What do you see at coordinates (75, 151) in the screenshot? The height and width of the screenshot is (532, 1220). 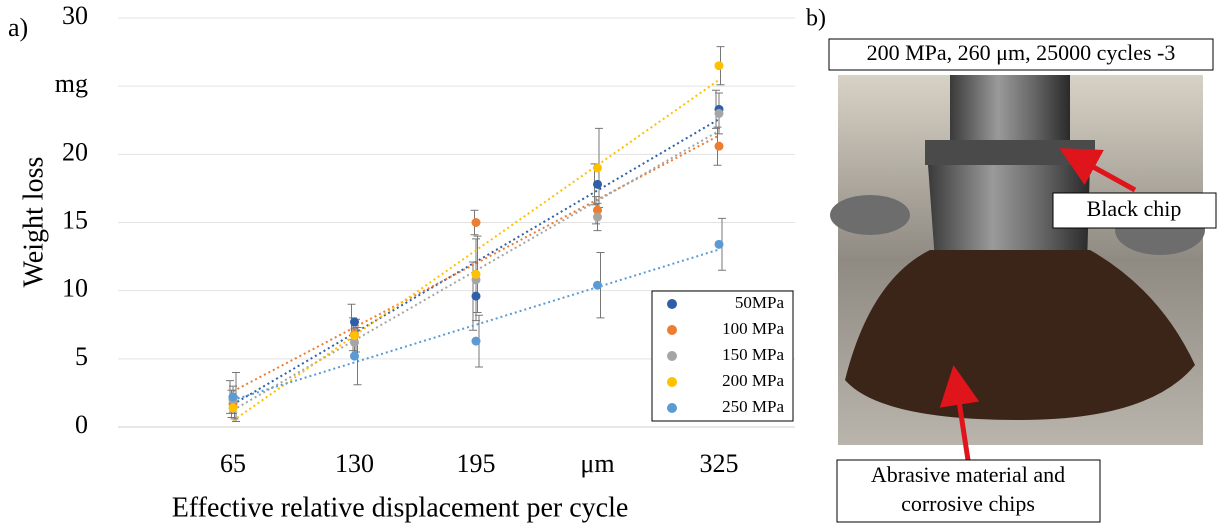 I see `y-tick-label: 20` at bounding box center [75, 151].